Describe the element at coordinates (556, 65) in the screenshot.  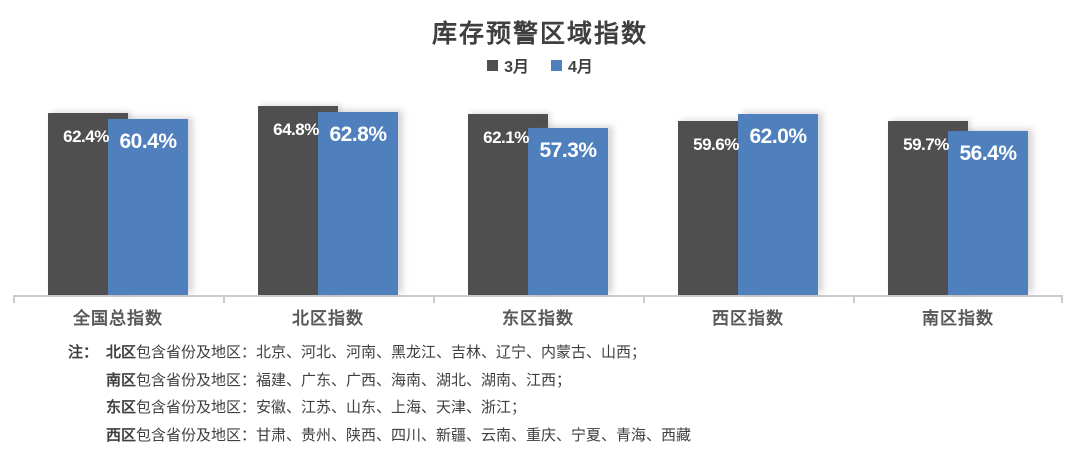
I see `legend-april-swatch-icon` at that location.